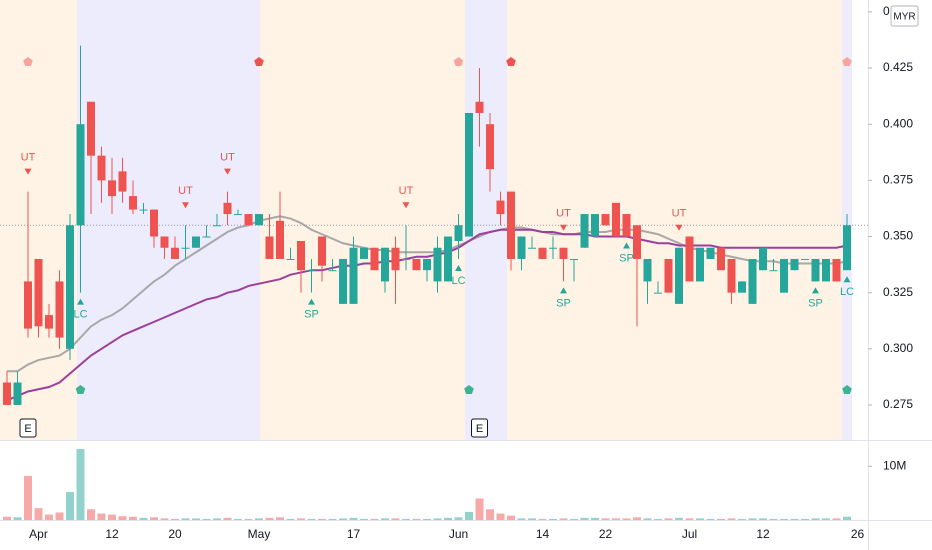 This screenshot has height=550, width=932. What do you see at coordinates (898, 180) in the screenshot?
I see `y-tick-label: 0.375` at bounding box center [898, 180].